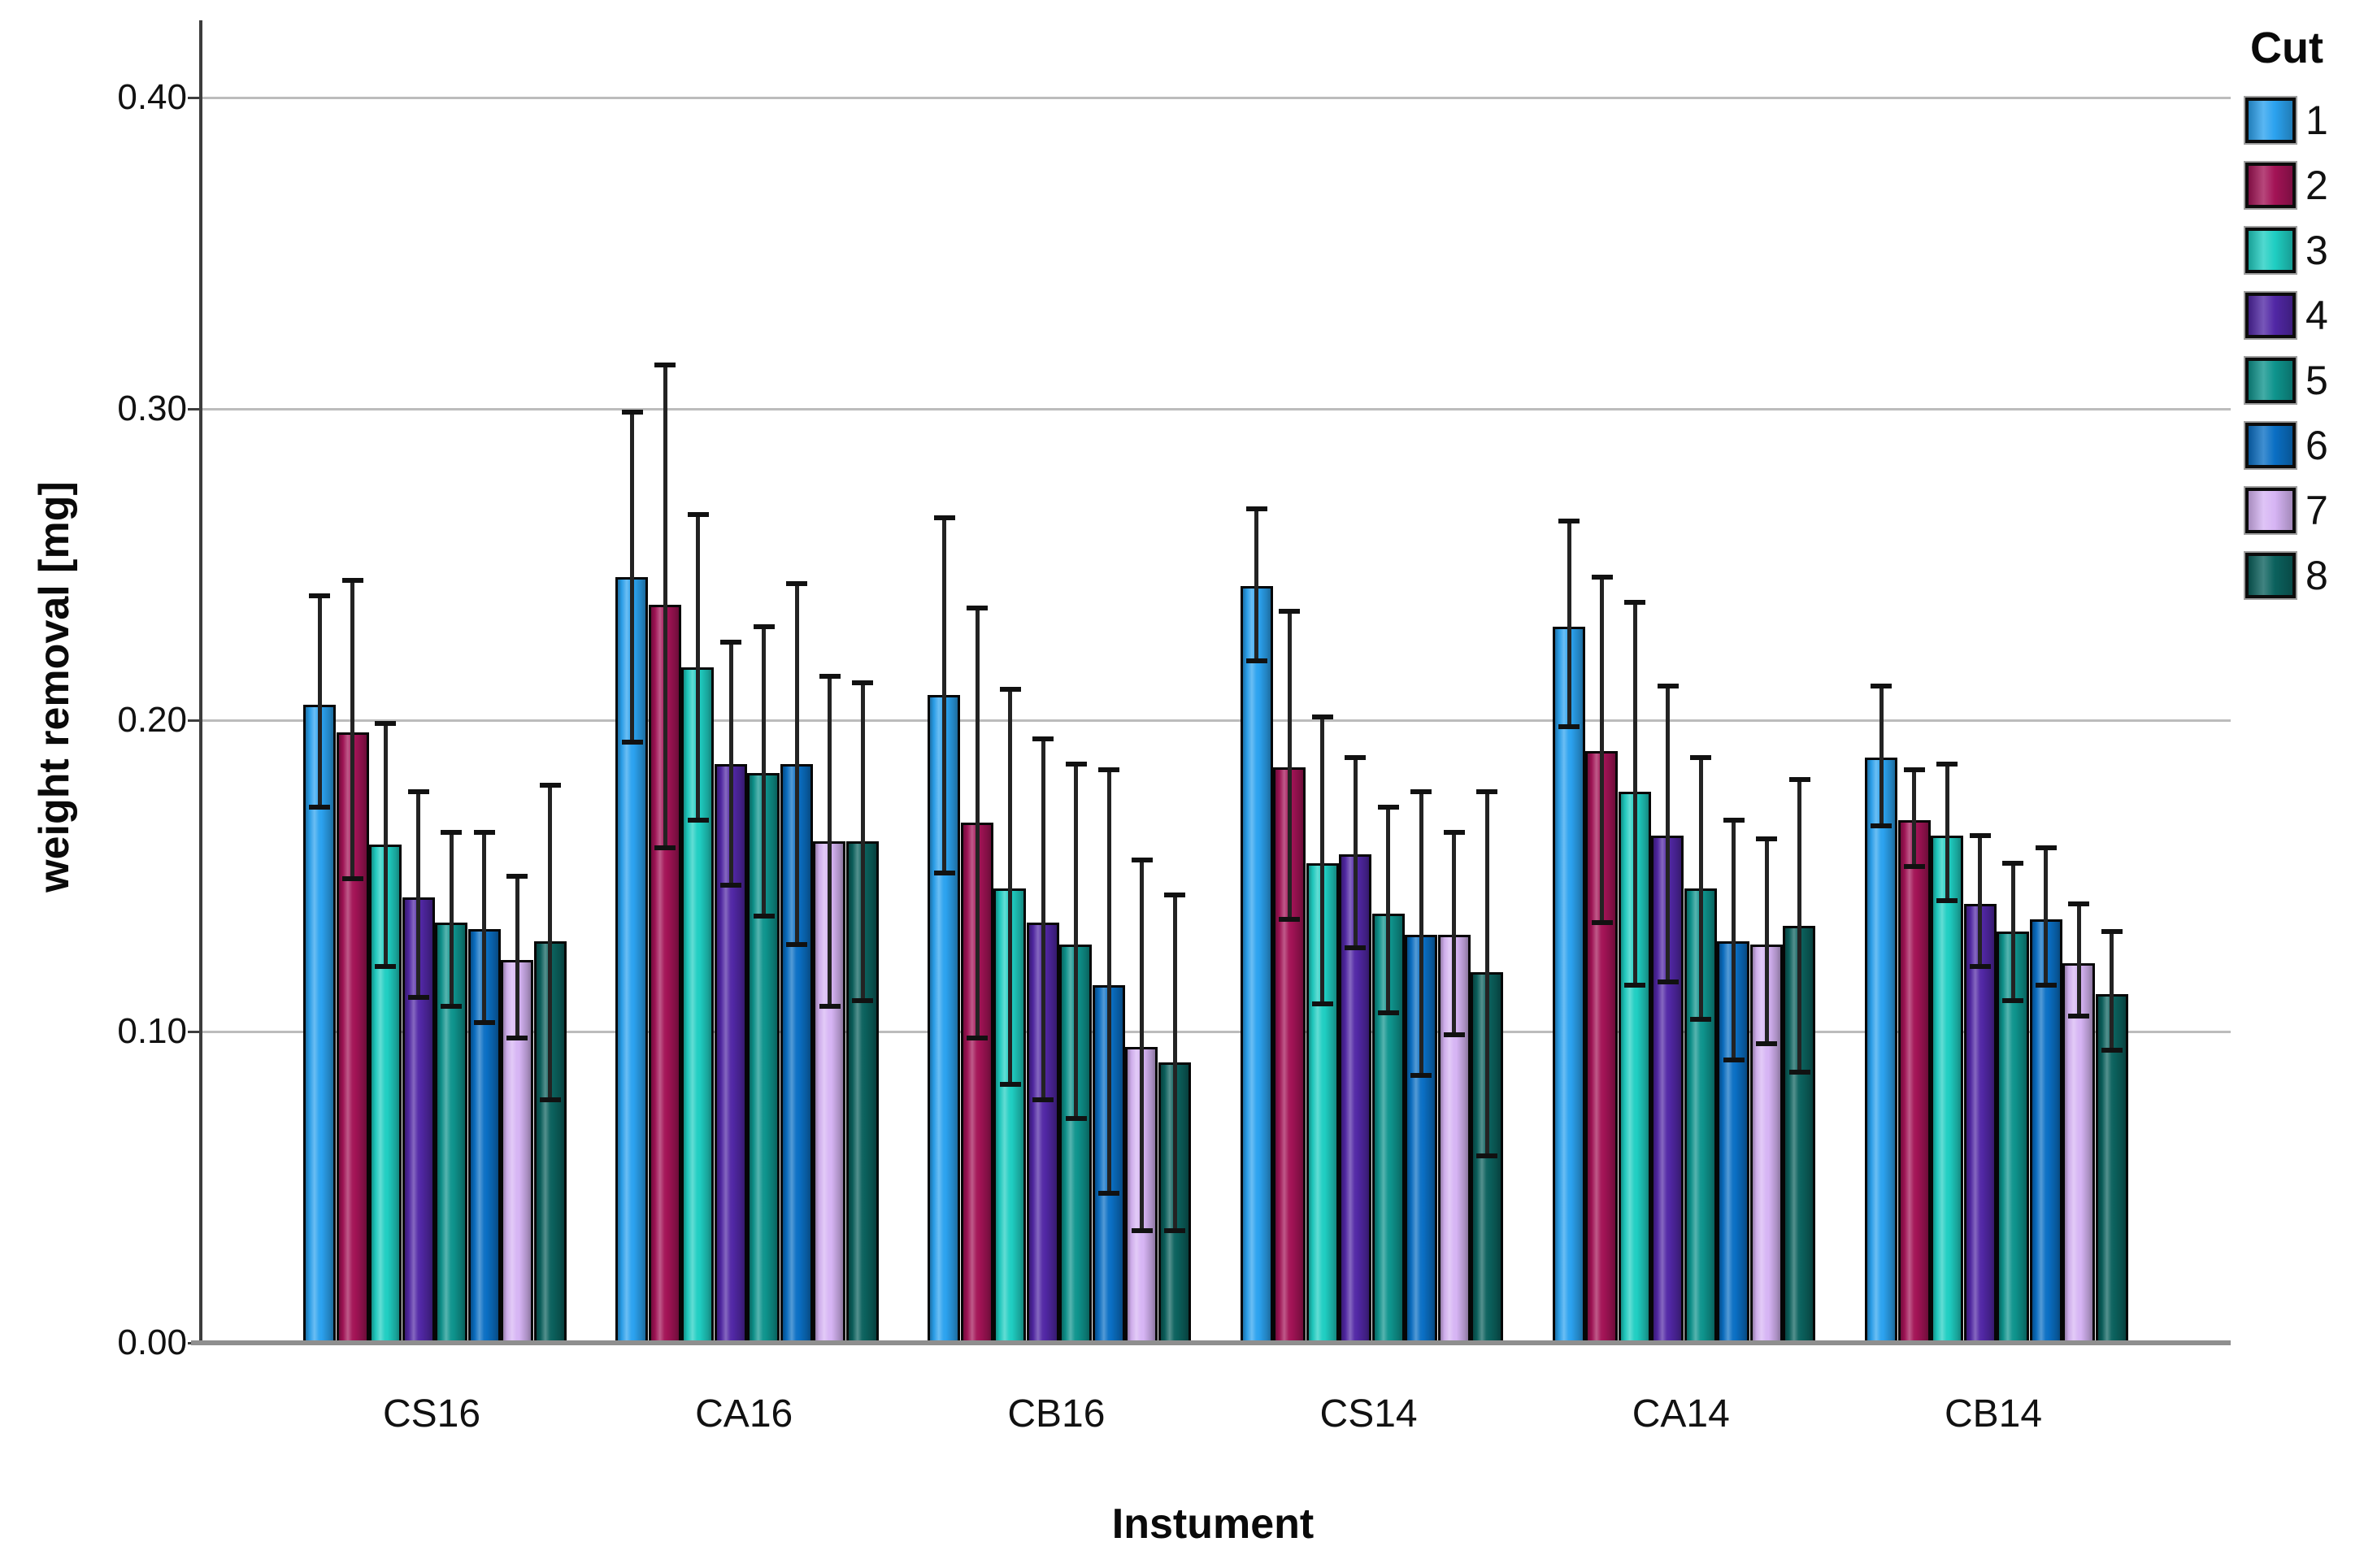 Image resolution: width=2364 pixels, height=1568 pixels. I want to click on bar-cut2-CS16, so click(353, 1037).